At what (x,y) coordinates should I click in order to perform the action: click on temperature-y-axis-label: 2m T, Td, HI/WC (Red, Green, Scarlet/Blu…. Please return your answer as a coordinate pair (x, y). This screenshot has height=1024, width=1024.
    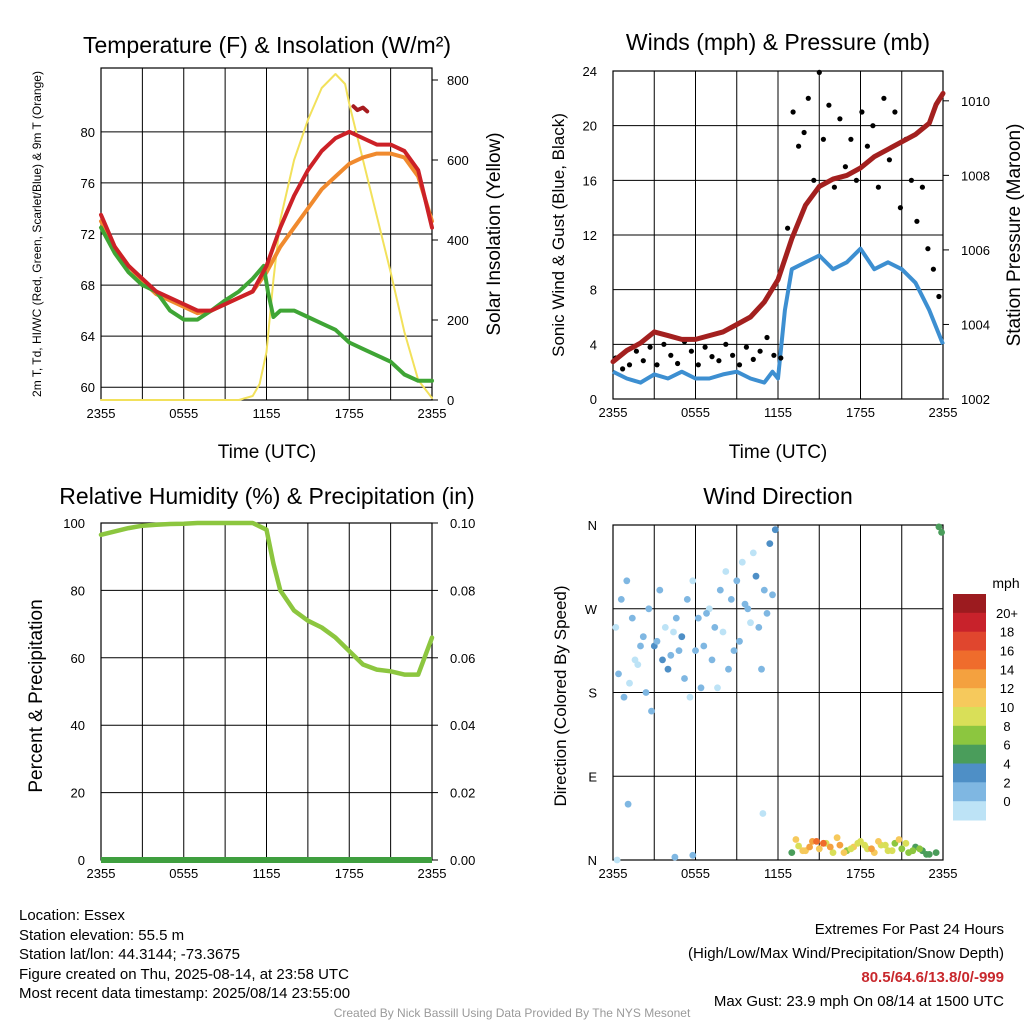
    Looking at the image, I should click on (37, 234).